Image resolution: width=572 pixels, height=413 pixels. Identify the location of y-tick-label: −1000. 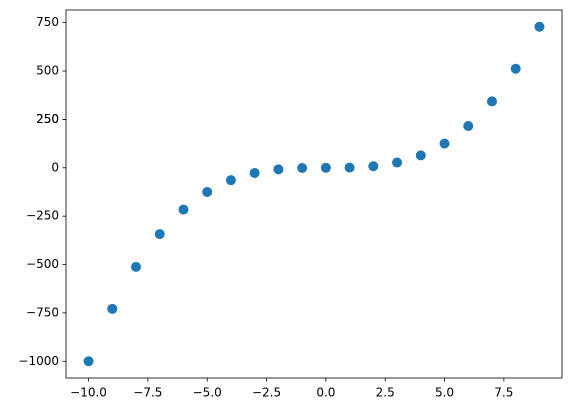
(38, 361).